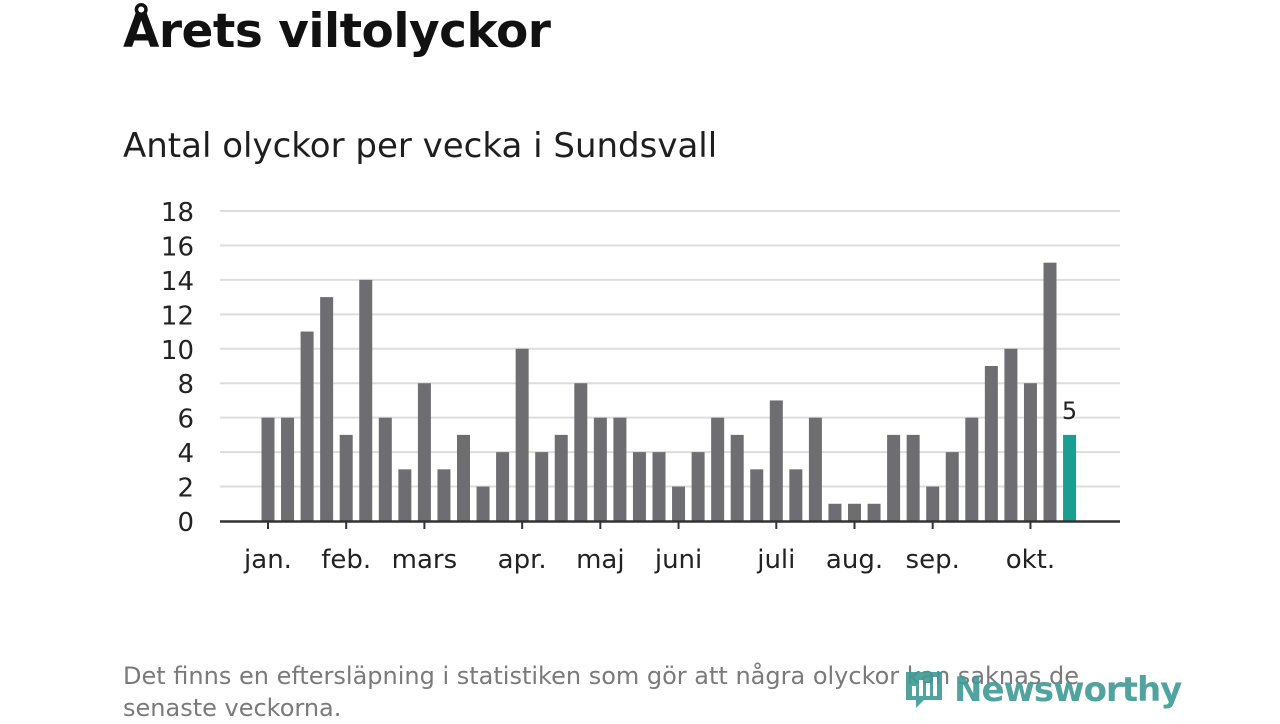 Image resolution: width=1280 pixels, height=724 pixels. What do you see at coordinates (1070, 477) in the screenshot?
I see `bar-highlight` at bounding box center [1070, 477].